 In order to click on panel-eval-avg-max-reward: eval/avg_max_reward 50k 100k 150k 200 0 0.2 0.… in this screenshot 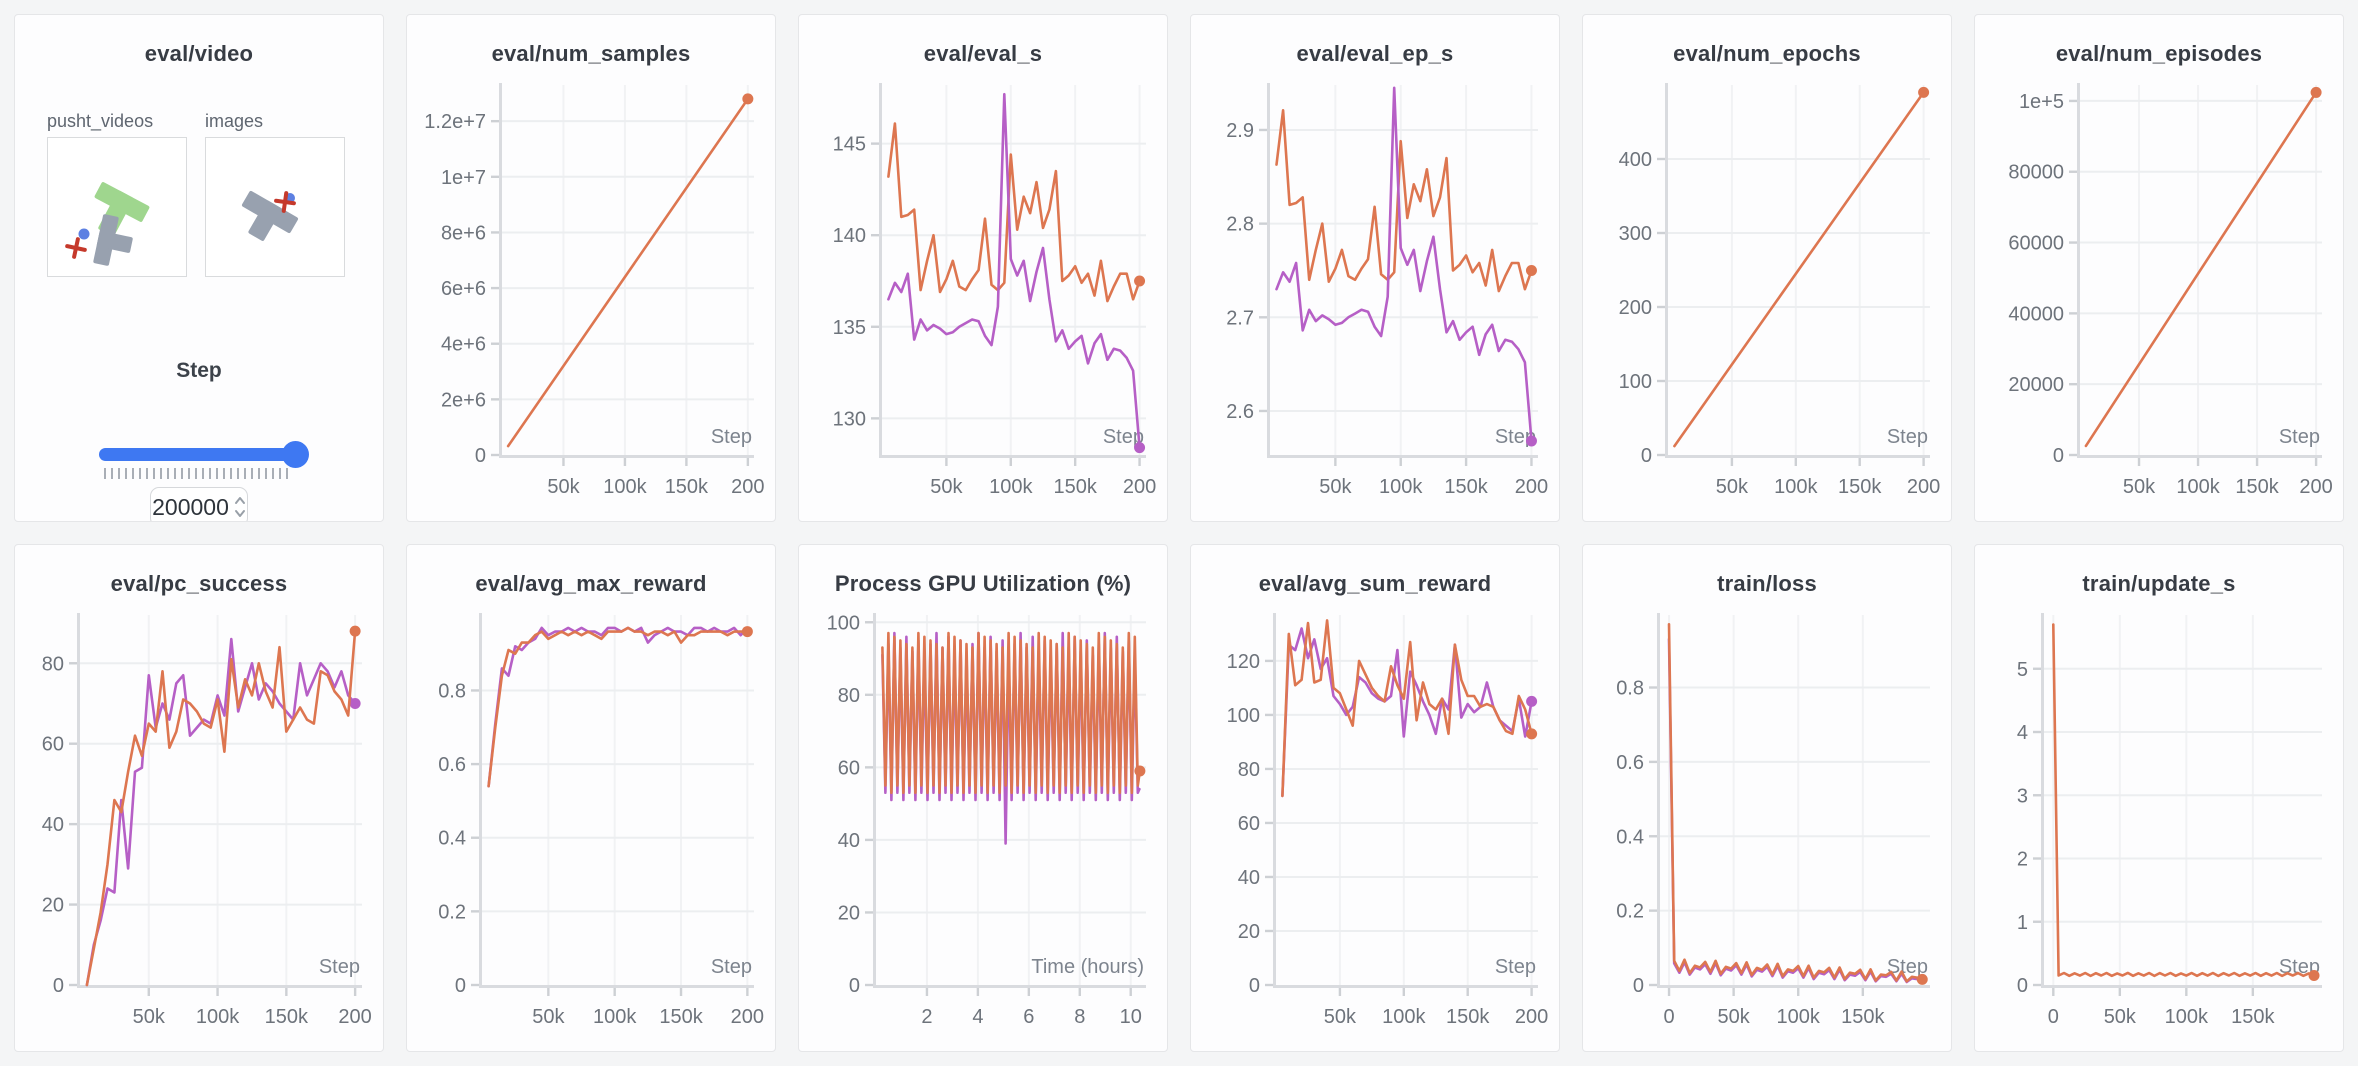, I will do `click(591, 798)`.